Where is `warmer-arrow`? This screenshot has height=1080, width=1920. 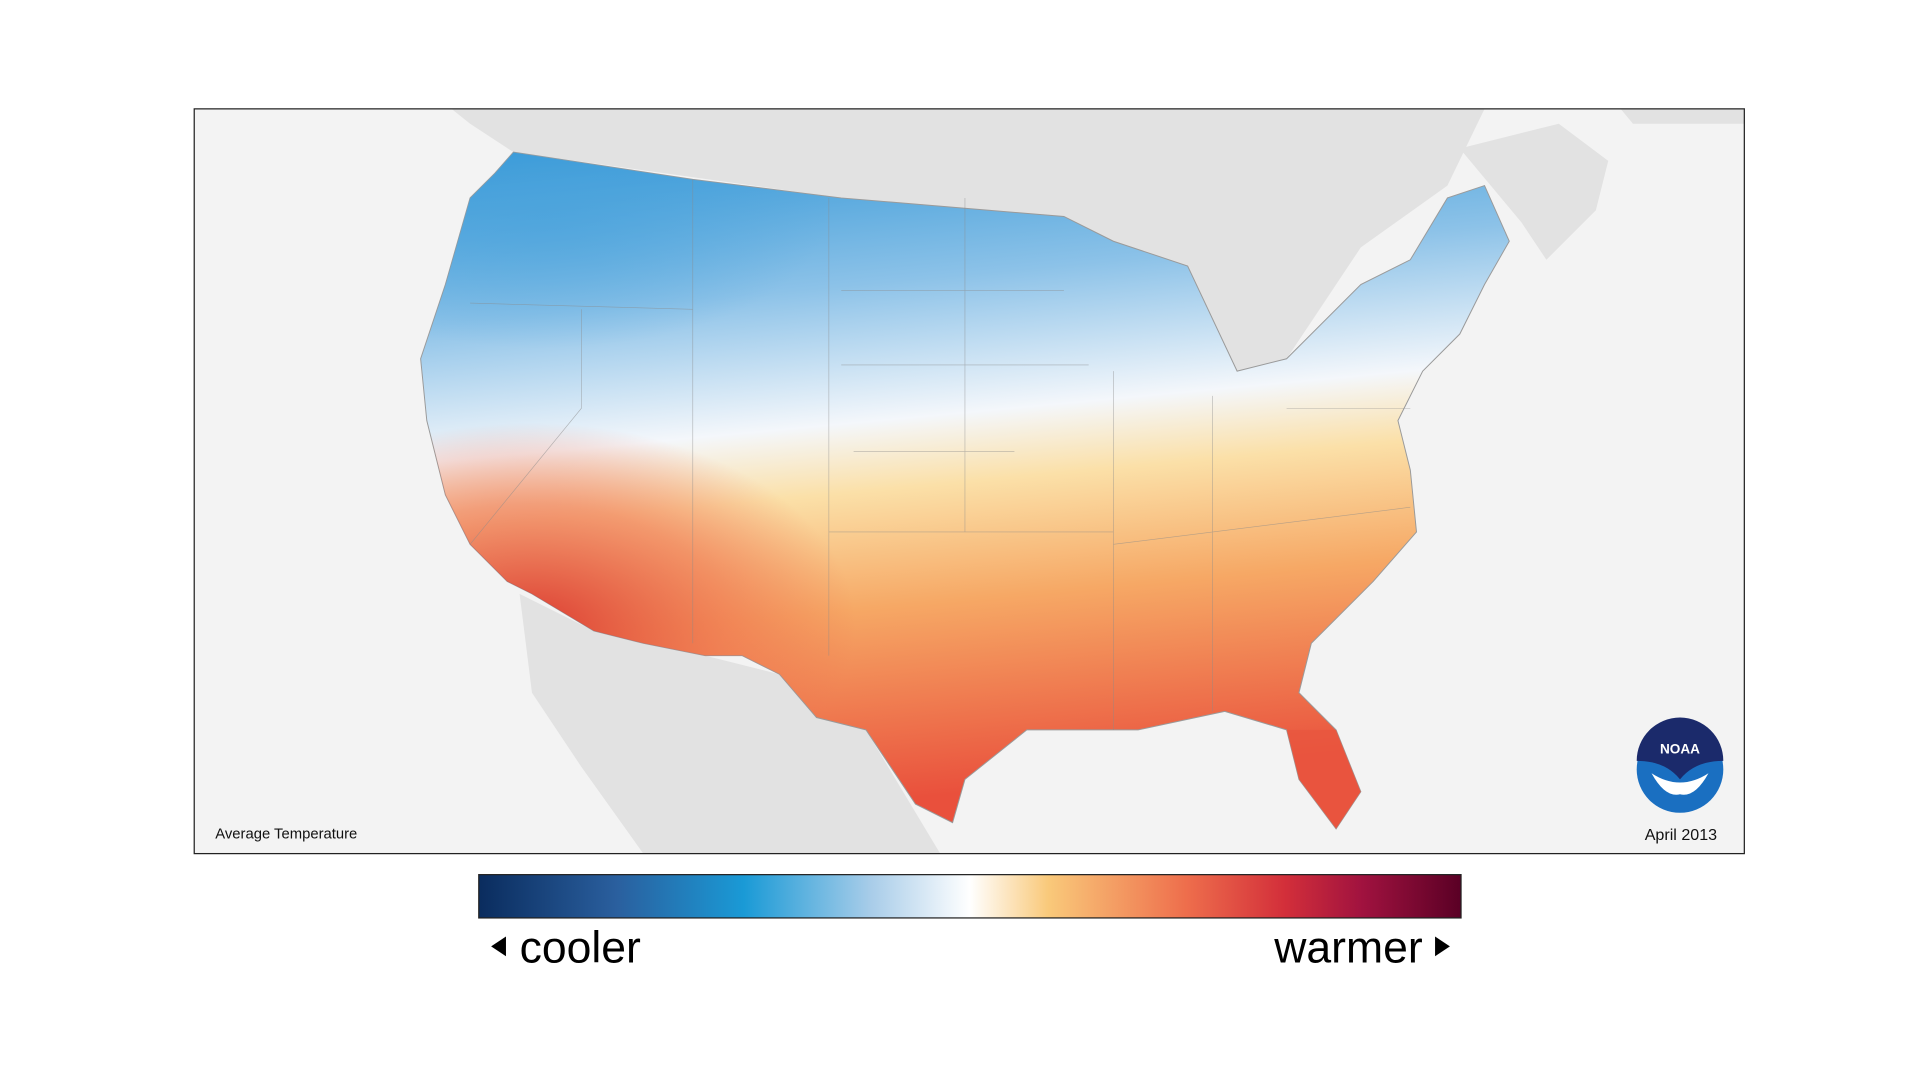 warmer-arrow is located at coordinates (1442, 946).